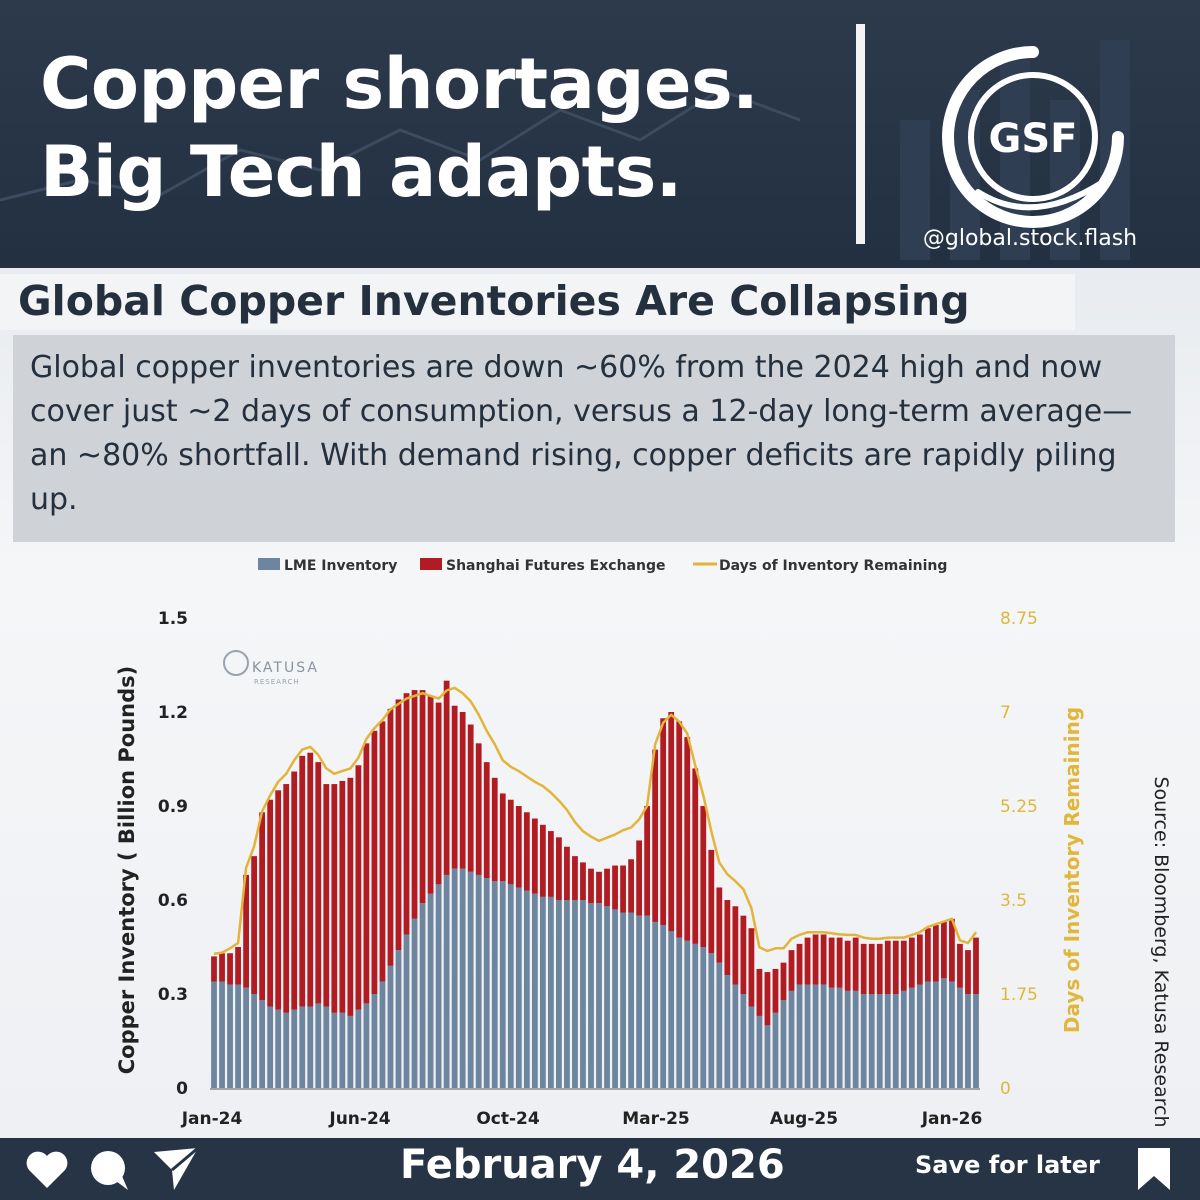  What do you see at coordinates (236, 663) in the screenshot?
I see `watermark-bulb-icon` at bounding box center [236, 663].